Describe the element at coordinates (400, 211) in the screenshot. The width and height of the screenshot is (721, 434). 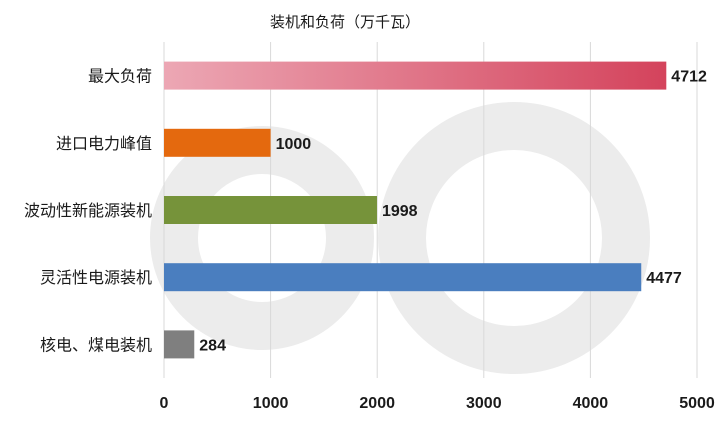
I see `value-label-2: 1998` at that location.